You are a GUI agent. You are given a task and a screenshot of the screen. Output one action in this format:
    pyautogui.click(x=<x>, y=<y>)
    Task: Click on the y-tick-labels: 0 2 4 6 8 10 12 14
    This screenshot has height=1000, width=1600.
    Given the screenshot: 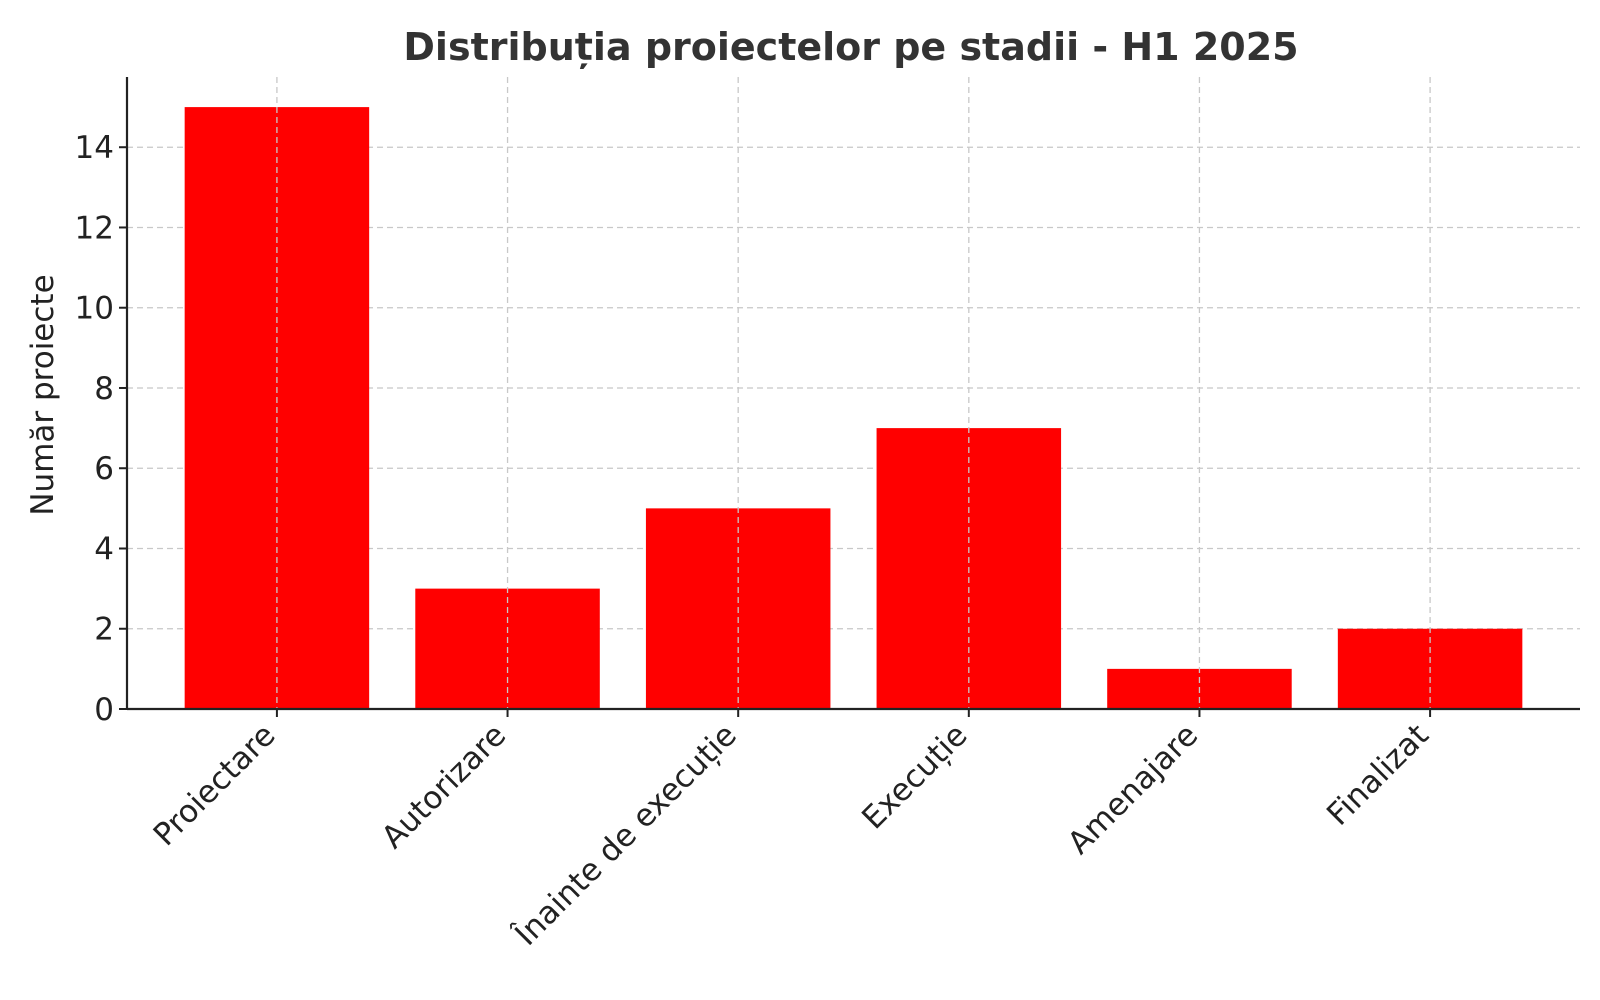 What is the action you would take?
    pyautogui.click(x=94, y=429)
    